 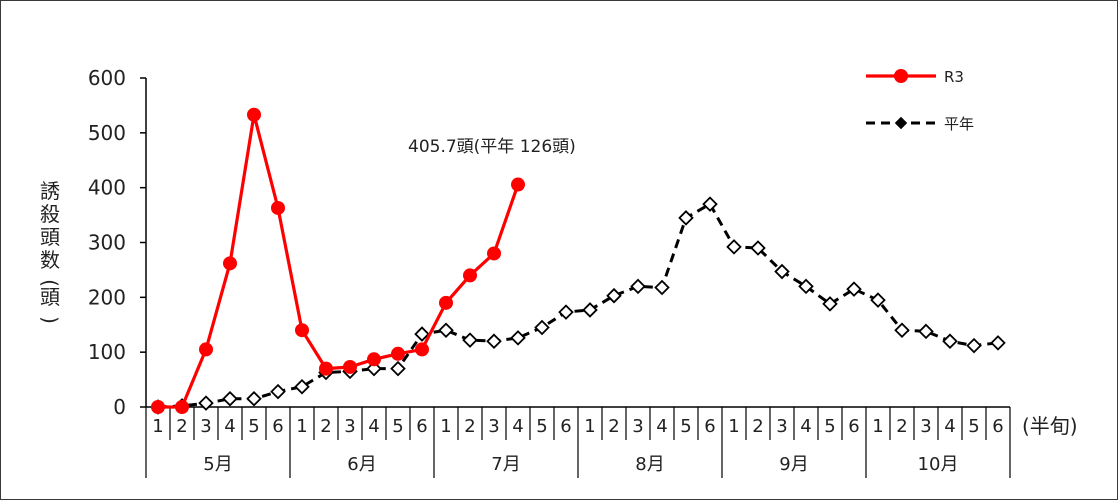 What do you see at coordinates (50, 320) in the screenshot?
I see `y-axis-label-char: )` at bounding box center [50, 320].